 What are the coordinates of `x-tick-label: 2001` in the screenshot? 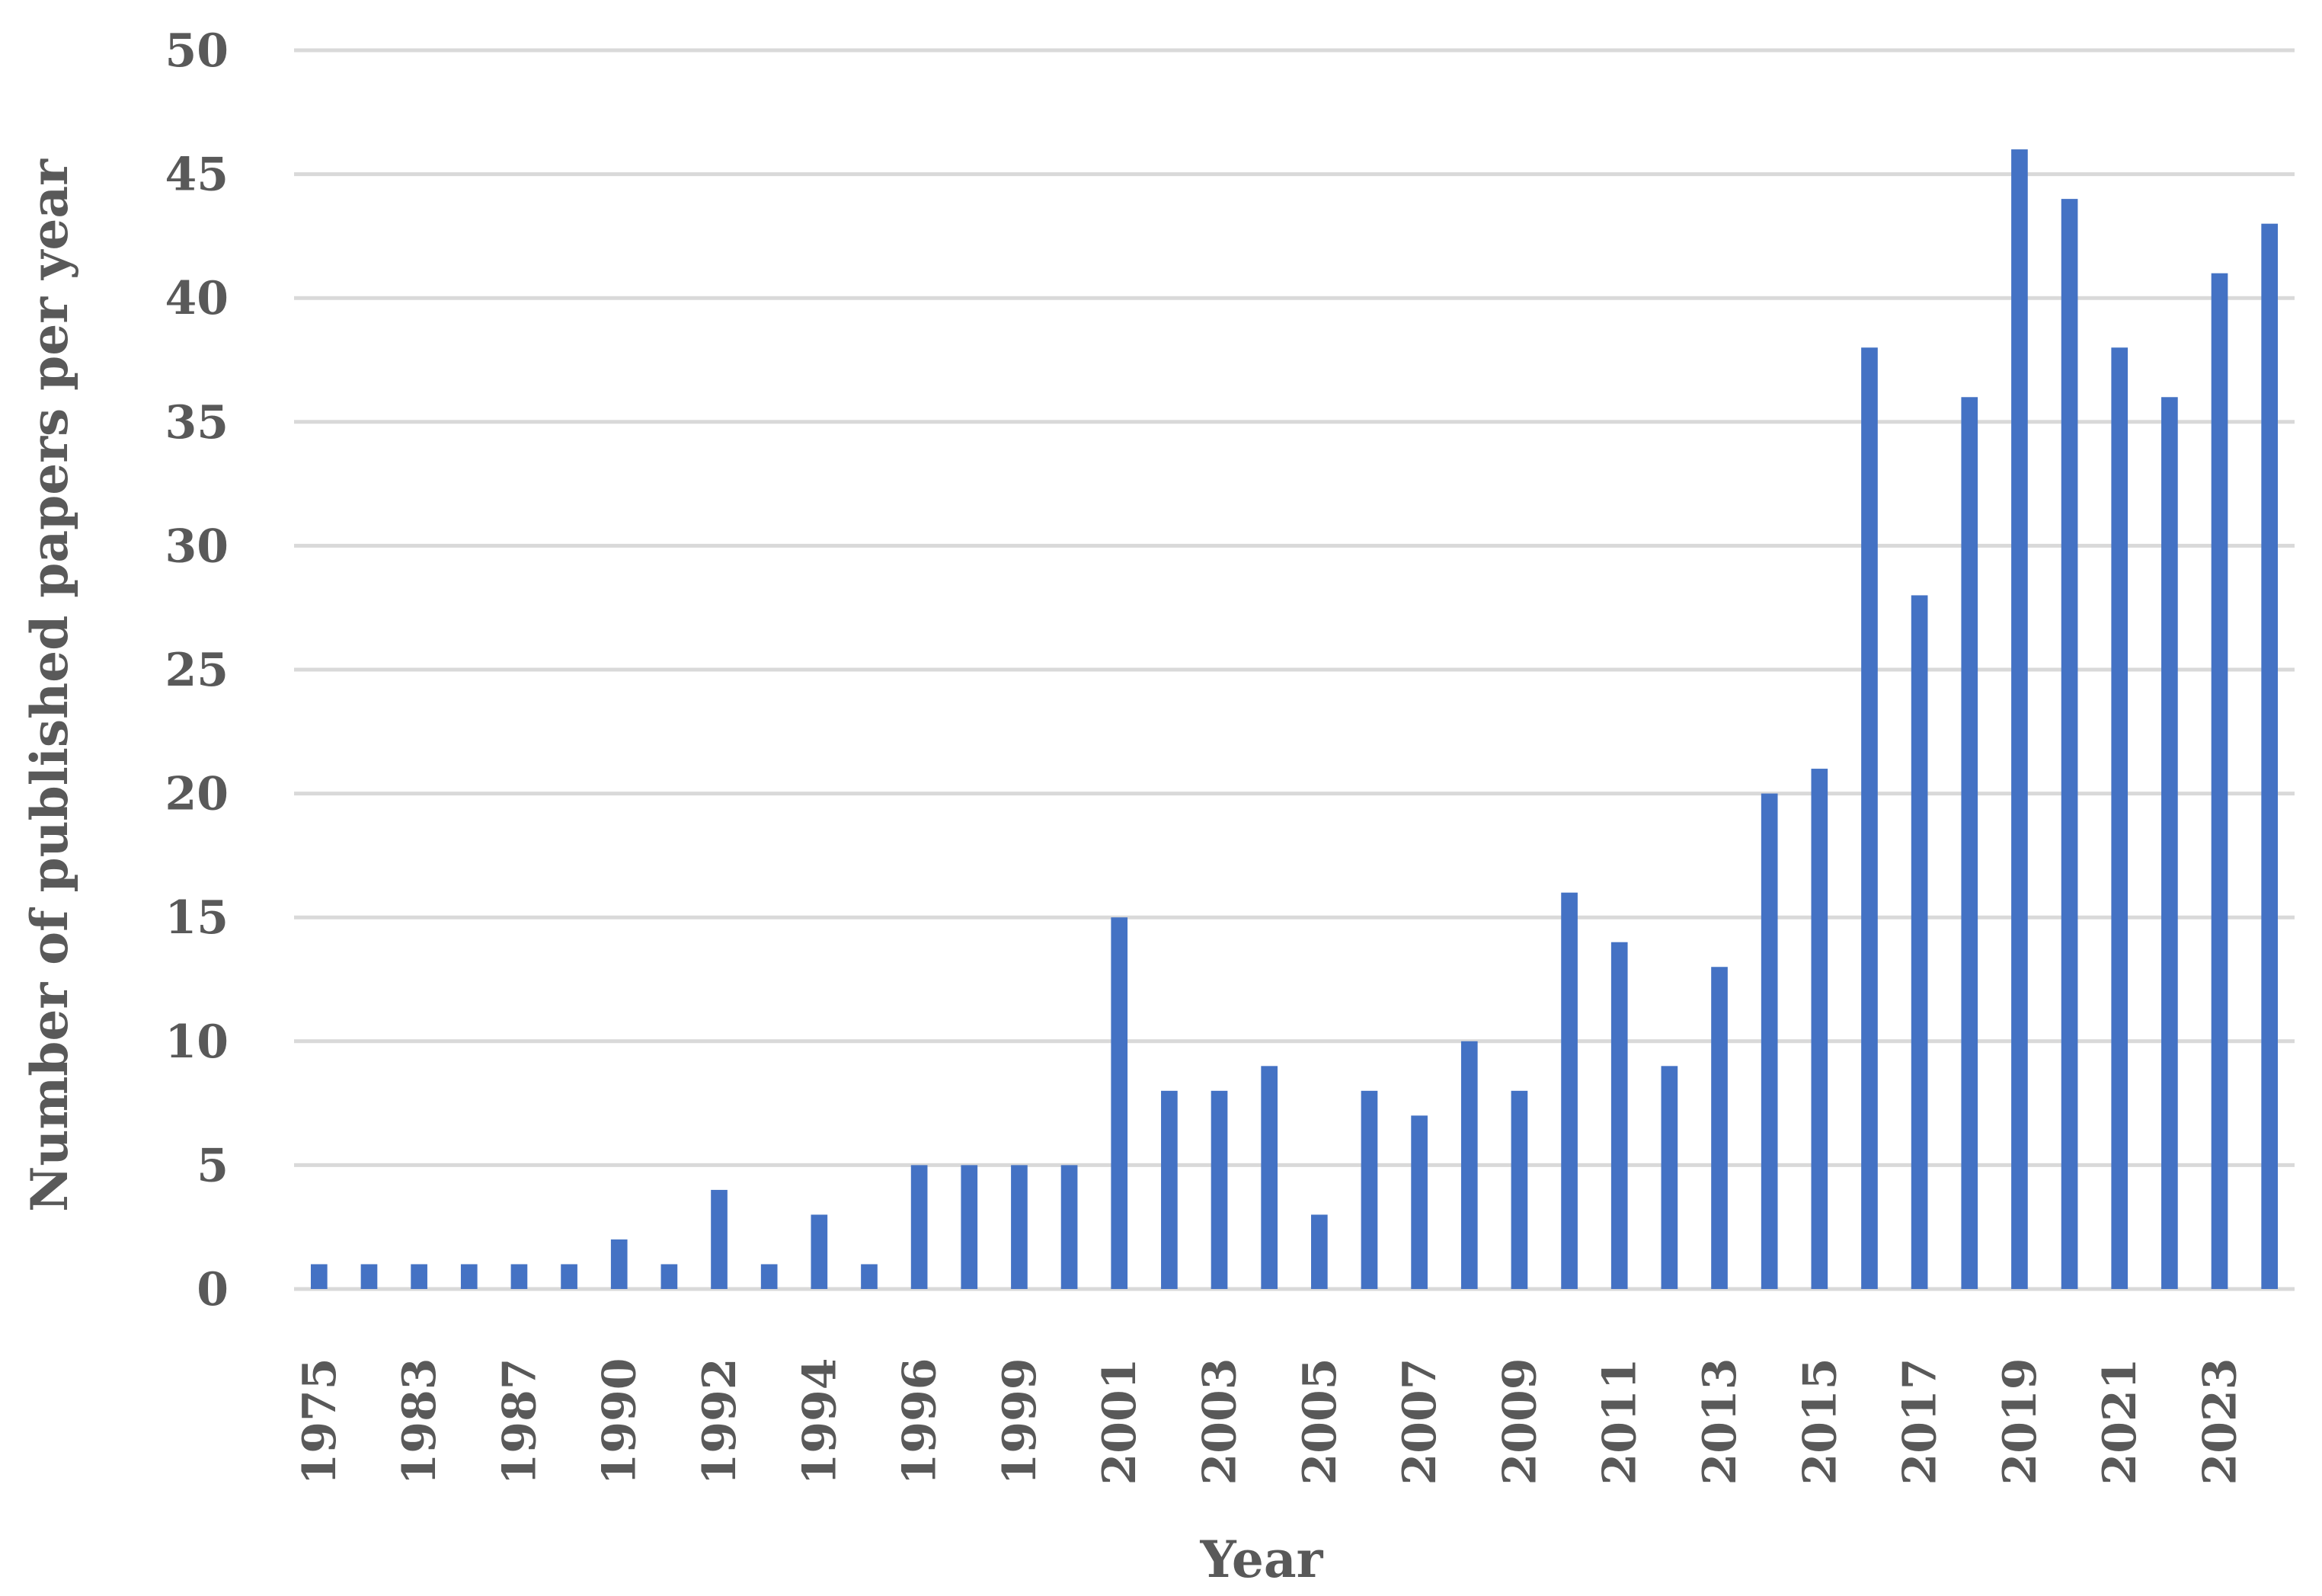 It's located at (1120, 1422).